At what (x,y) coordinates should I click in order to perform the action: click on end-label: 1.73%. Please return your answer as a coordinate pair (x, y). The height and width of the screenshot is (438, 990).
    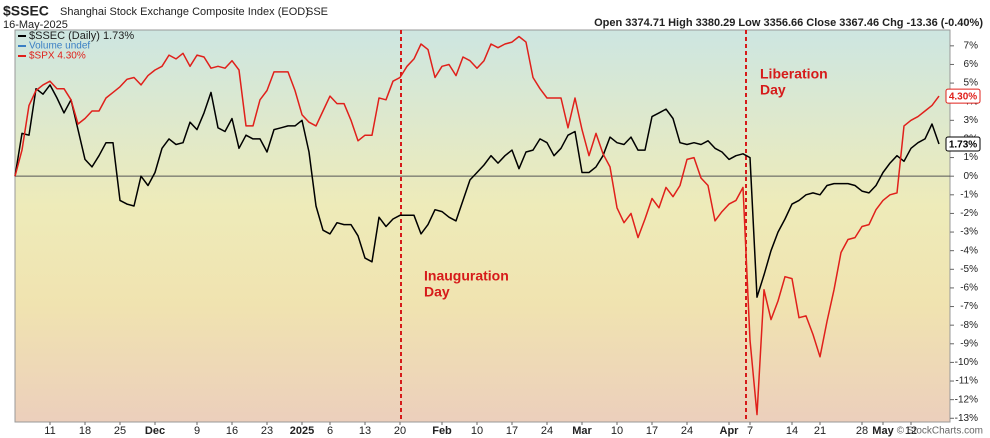
    Looking at the image, I should click on (963, 145).